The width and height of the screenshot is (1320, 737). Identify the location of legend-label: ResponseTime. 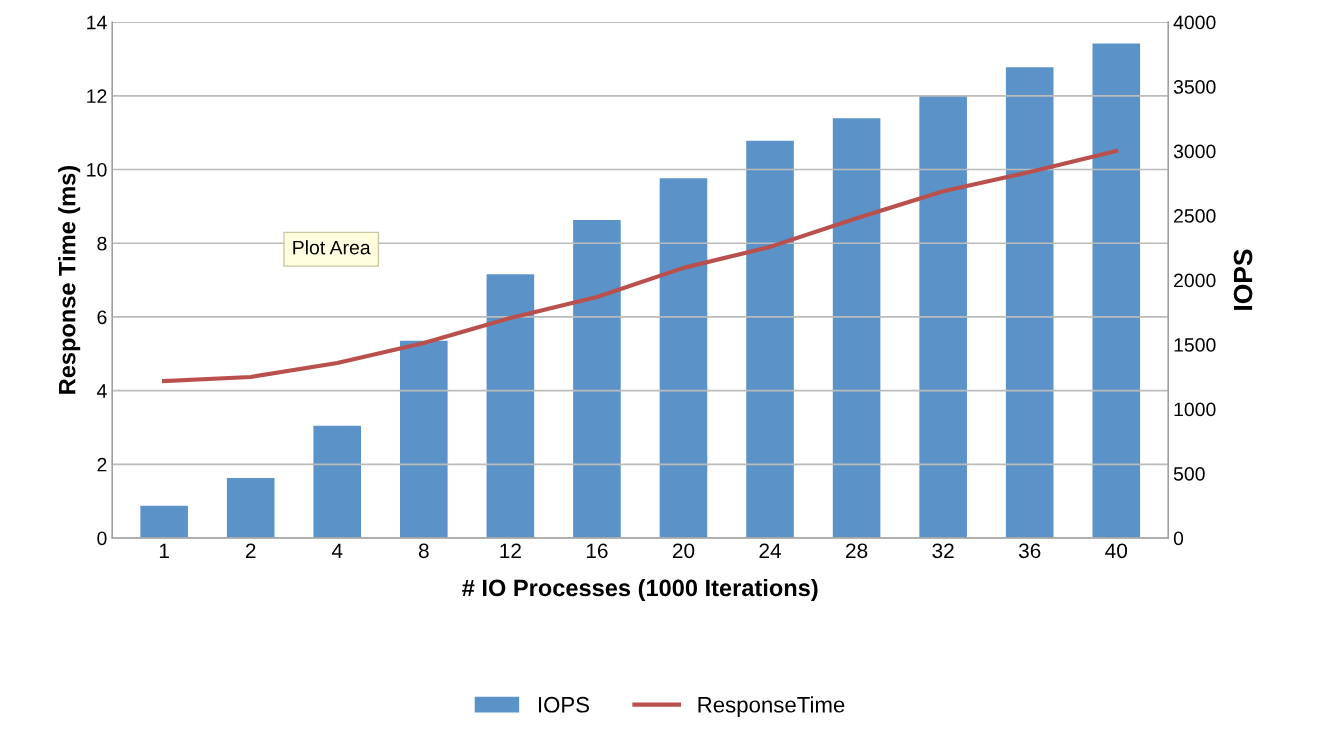
(771, 706).